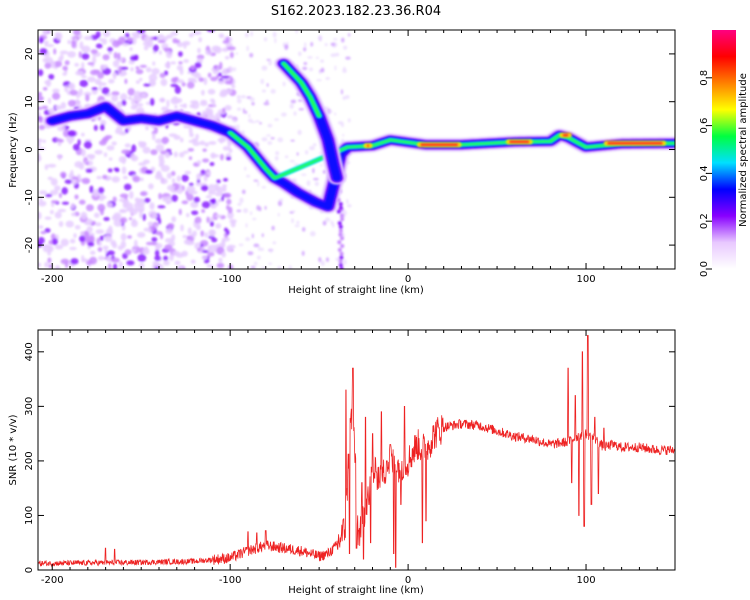 The width and height of the screenshot is (750, 600). Describe the element at coordinates (52, 580) in the screenshot. I see `snr-xtick-label: -200` at that location.